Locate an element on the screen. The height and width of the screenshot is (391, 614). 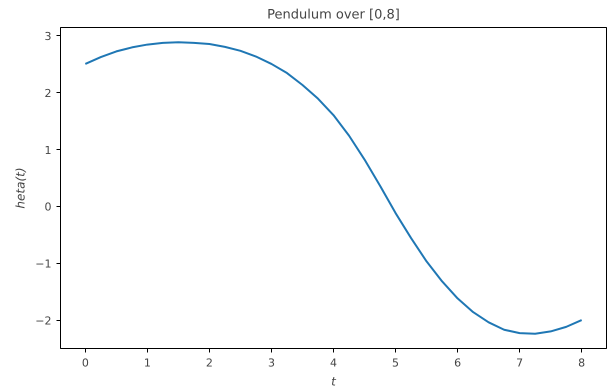
x-tick-label: 8 is located at coordinates (582, 363).